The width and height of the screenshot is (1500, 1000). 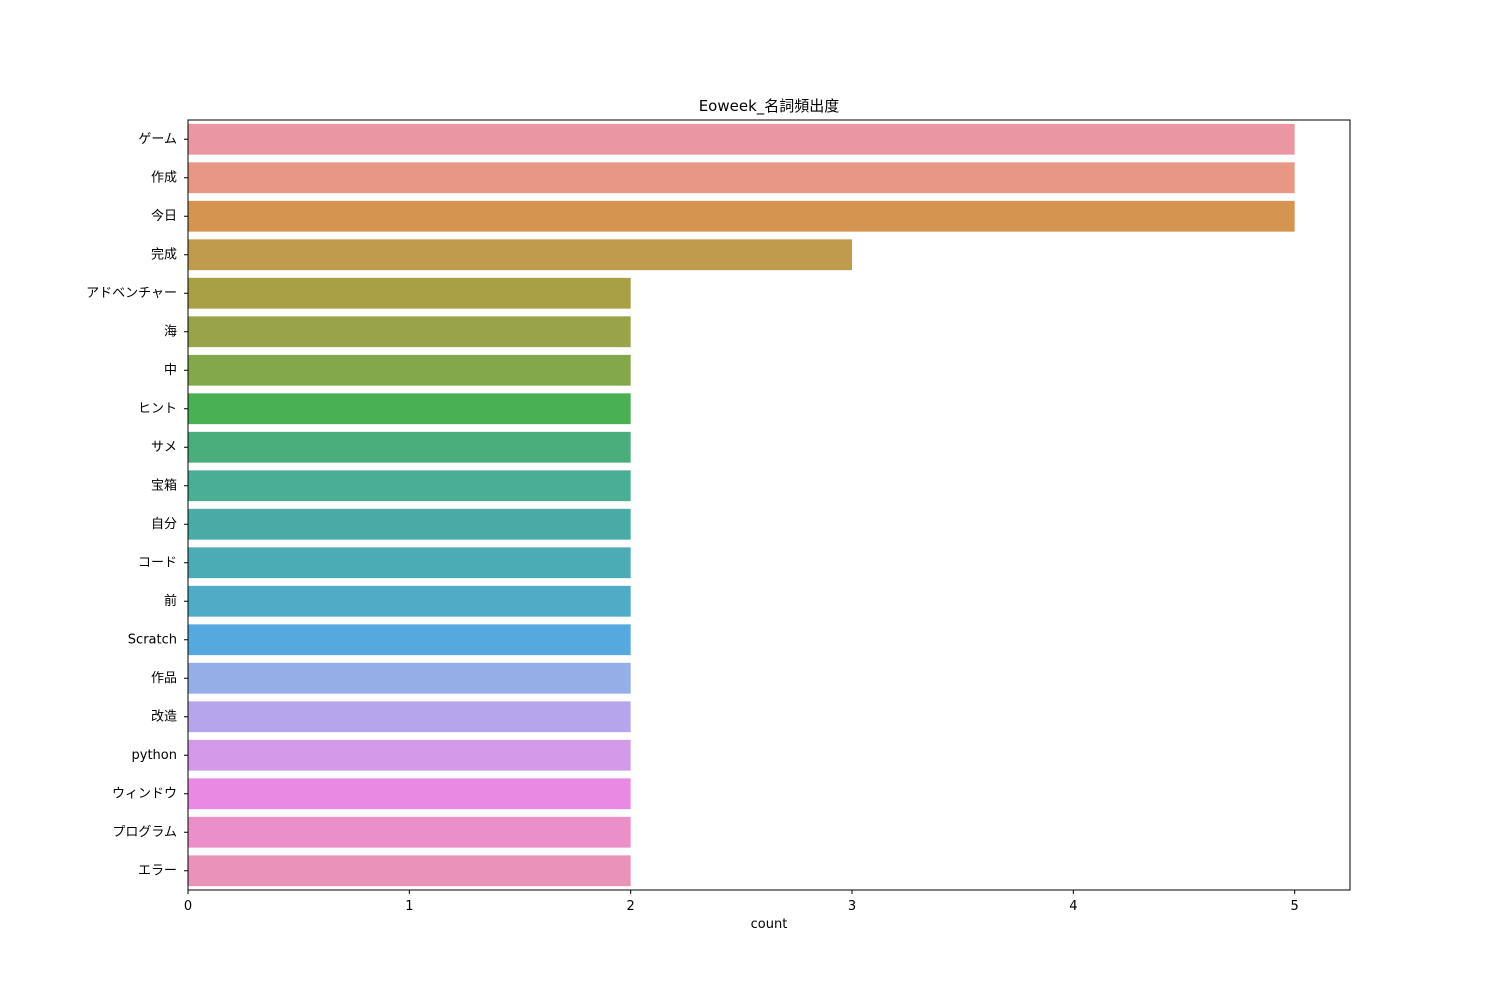 What do you see at coordinates (1073, 906) in the screenshot?
I see `x-tick-label: 4` at bounding box center [1073, 906].